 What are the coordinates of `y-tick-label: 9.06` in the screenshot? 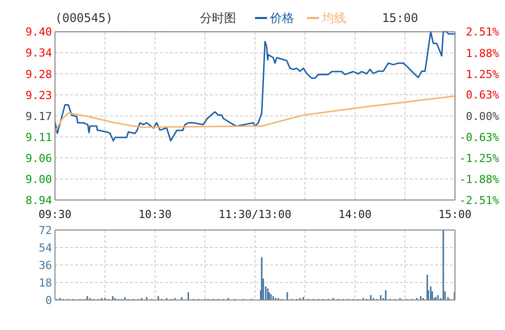 It's located at (39, 158).